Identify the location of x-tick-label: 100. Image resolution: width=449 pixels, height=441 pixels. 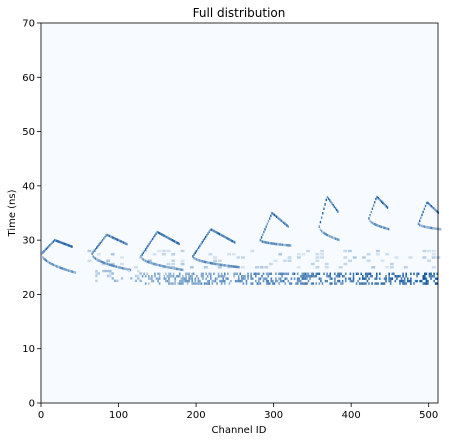
(118, 415).